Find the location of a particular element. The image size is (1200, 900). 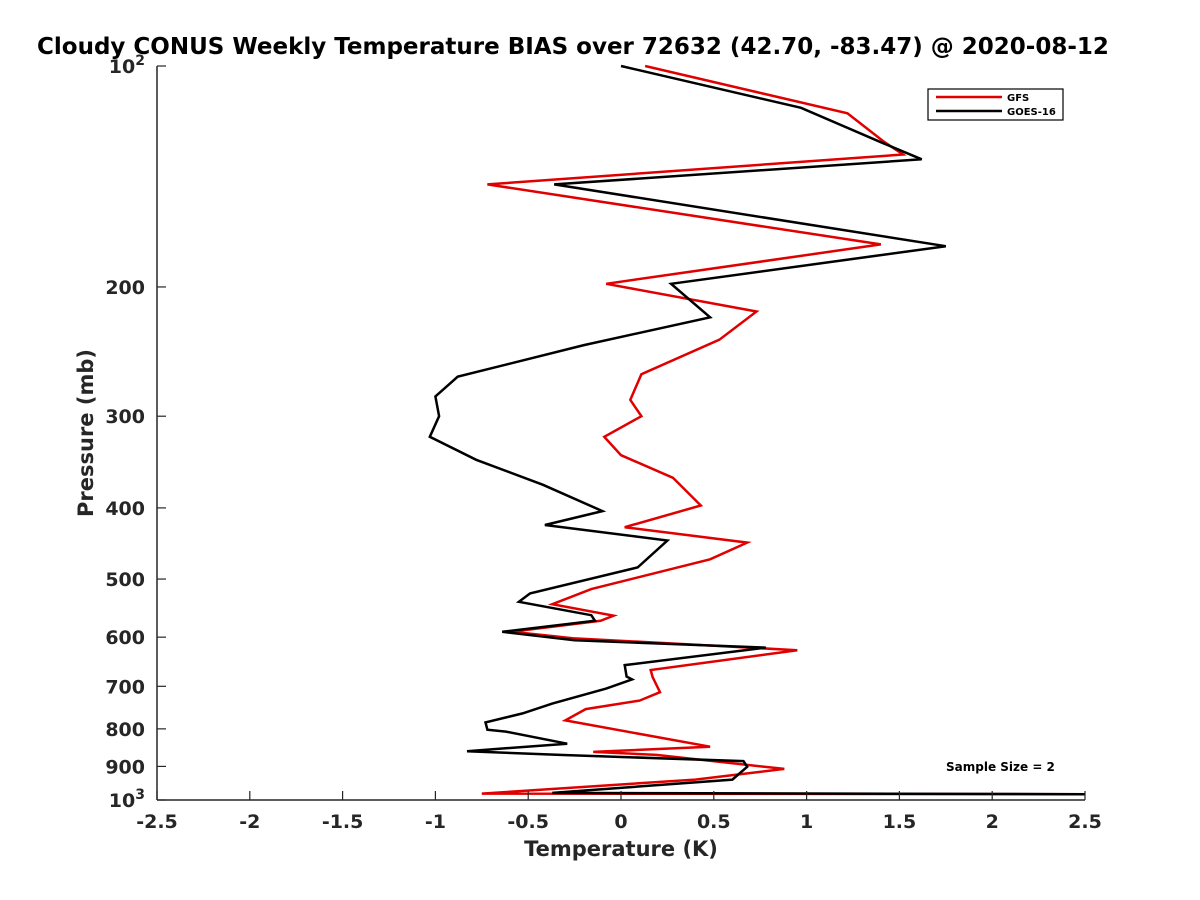

y-tick-label: 400 is located at coordinates (125, 509).